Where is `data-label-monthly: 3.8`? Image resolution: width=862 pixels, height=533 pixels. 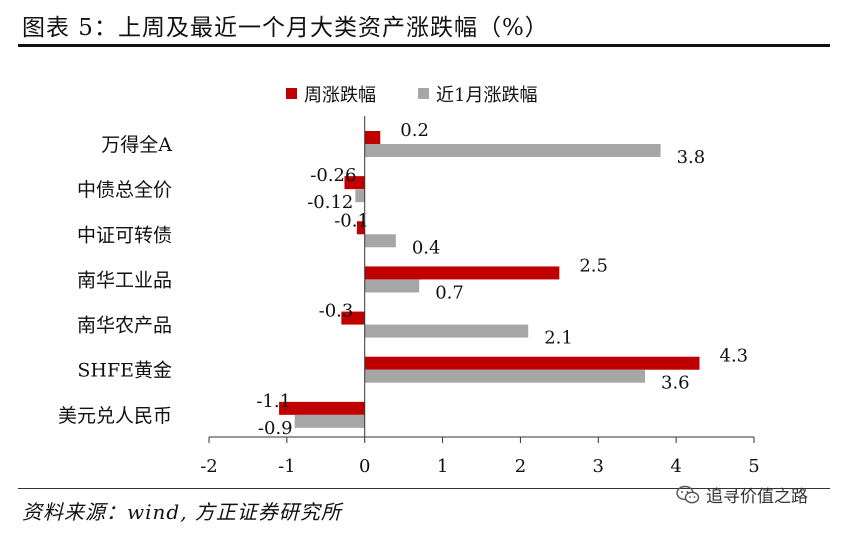 data-label-monthly: 3.8 is located at coordinates (691, 157).